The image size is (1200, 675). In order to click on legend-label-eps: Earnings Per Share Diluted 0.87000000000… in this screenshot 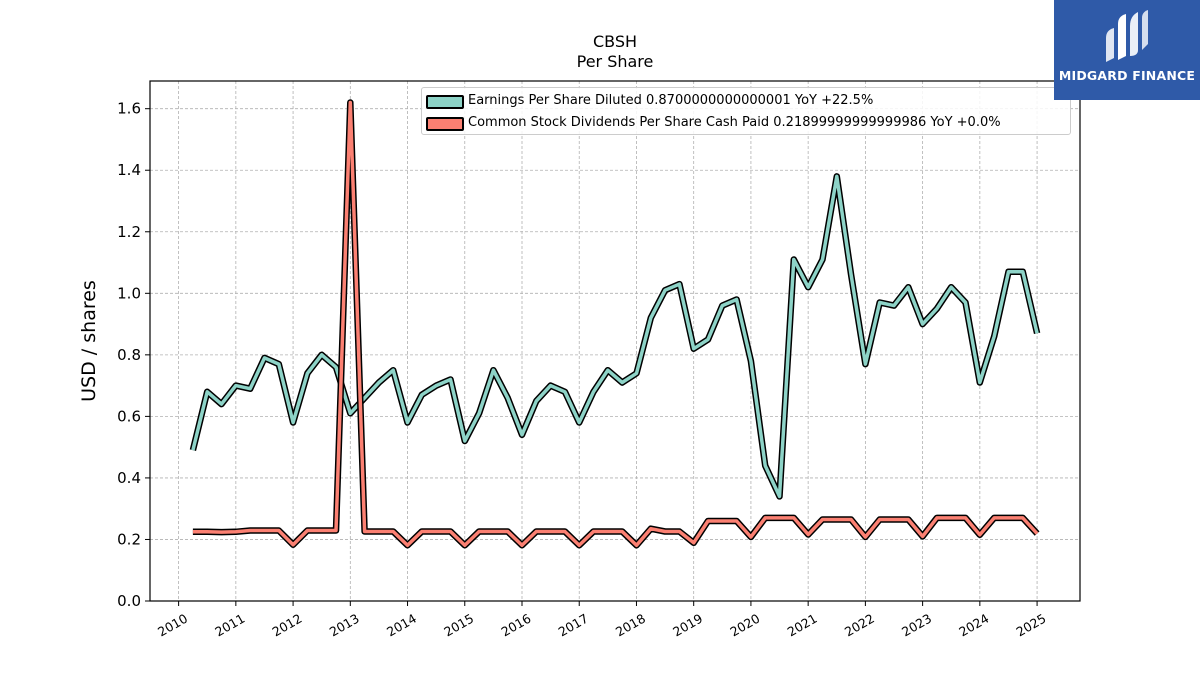, I will do `click(671, 100)`.